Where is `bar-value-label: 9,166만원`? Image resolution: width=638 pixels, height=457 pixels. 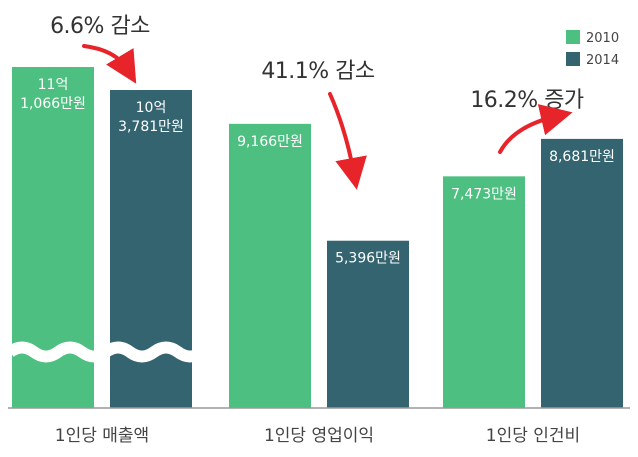 bar-value-label: 9,166만원 is located at coordinates (270, 142).